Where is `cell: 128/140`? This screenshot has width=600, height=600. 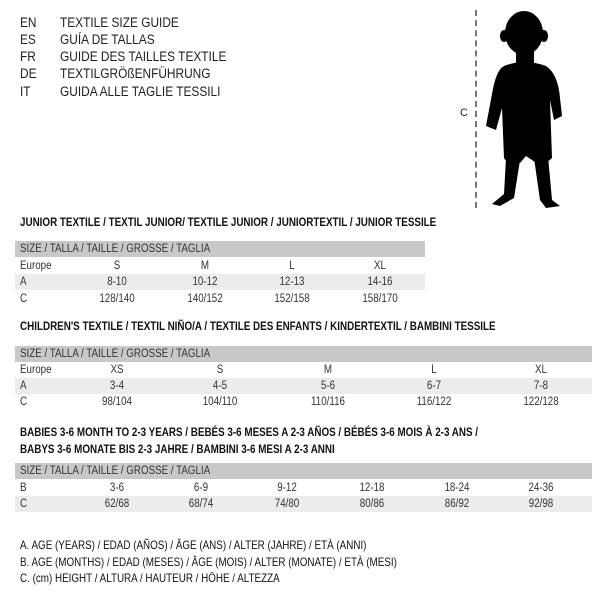
cell: 128/140 is located at coordinates (117, 299).